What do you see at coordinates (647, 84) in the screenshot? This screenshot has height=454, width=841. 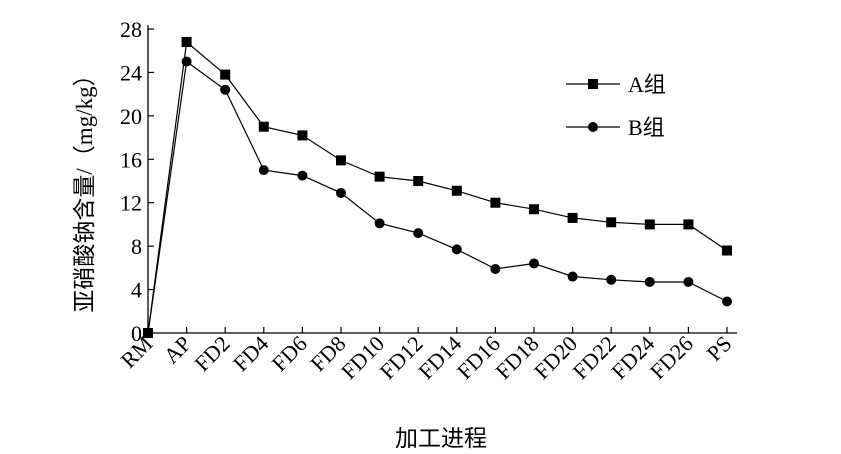 I see `legend-label: A组` at bounding box center [647, 84].